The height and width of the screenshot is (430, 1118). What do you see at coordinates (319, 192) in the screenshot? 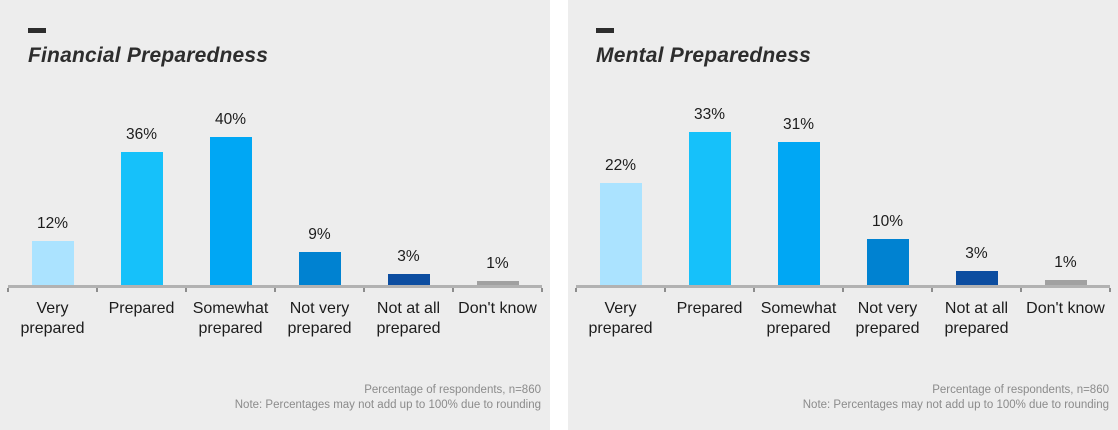
I see `bar-column: 9%` at bounding box center [319, 192].